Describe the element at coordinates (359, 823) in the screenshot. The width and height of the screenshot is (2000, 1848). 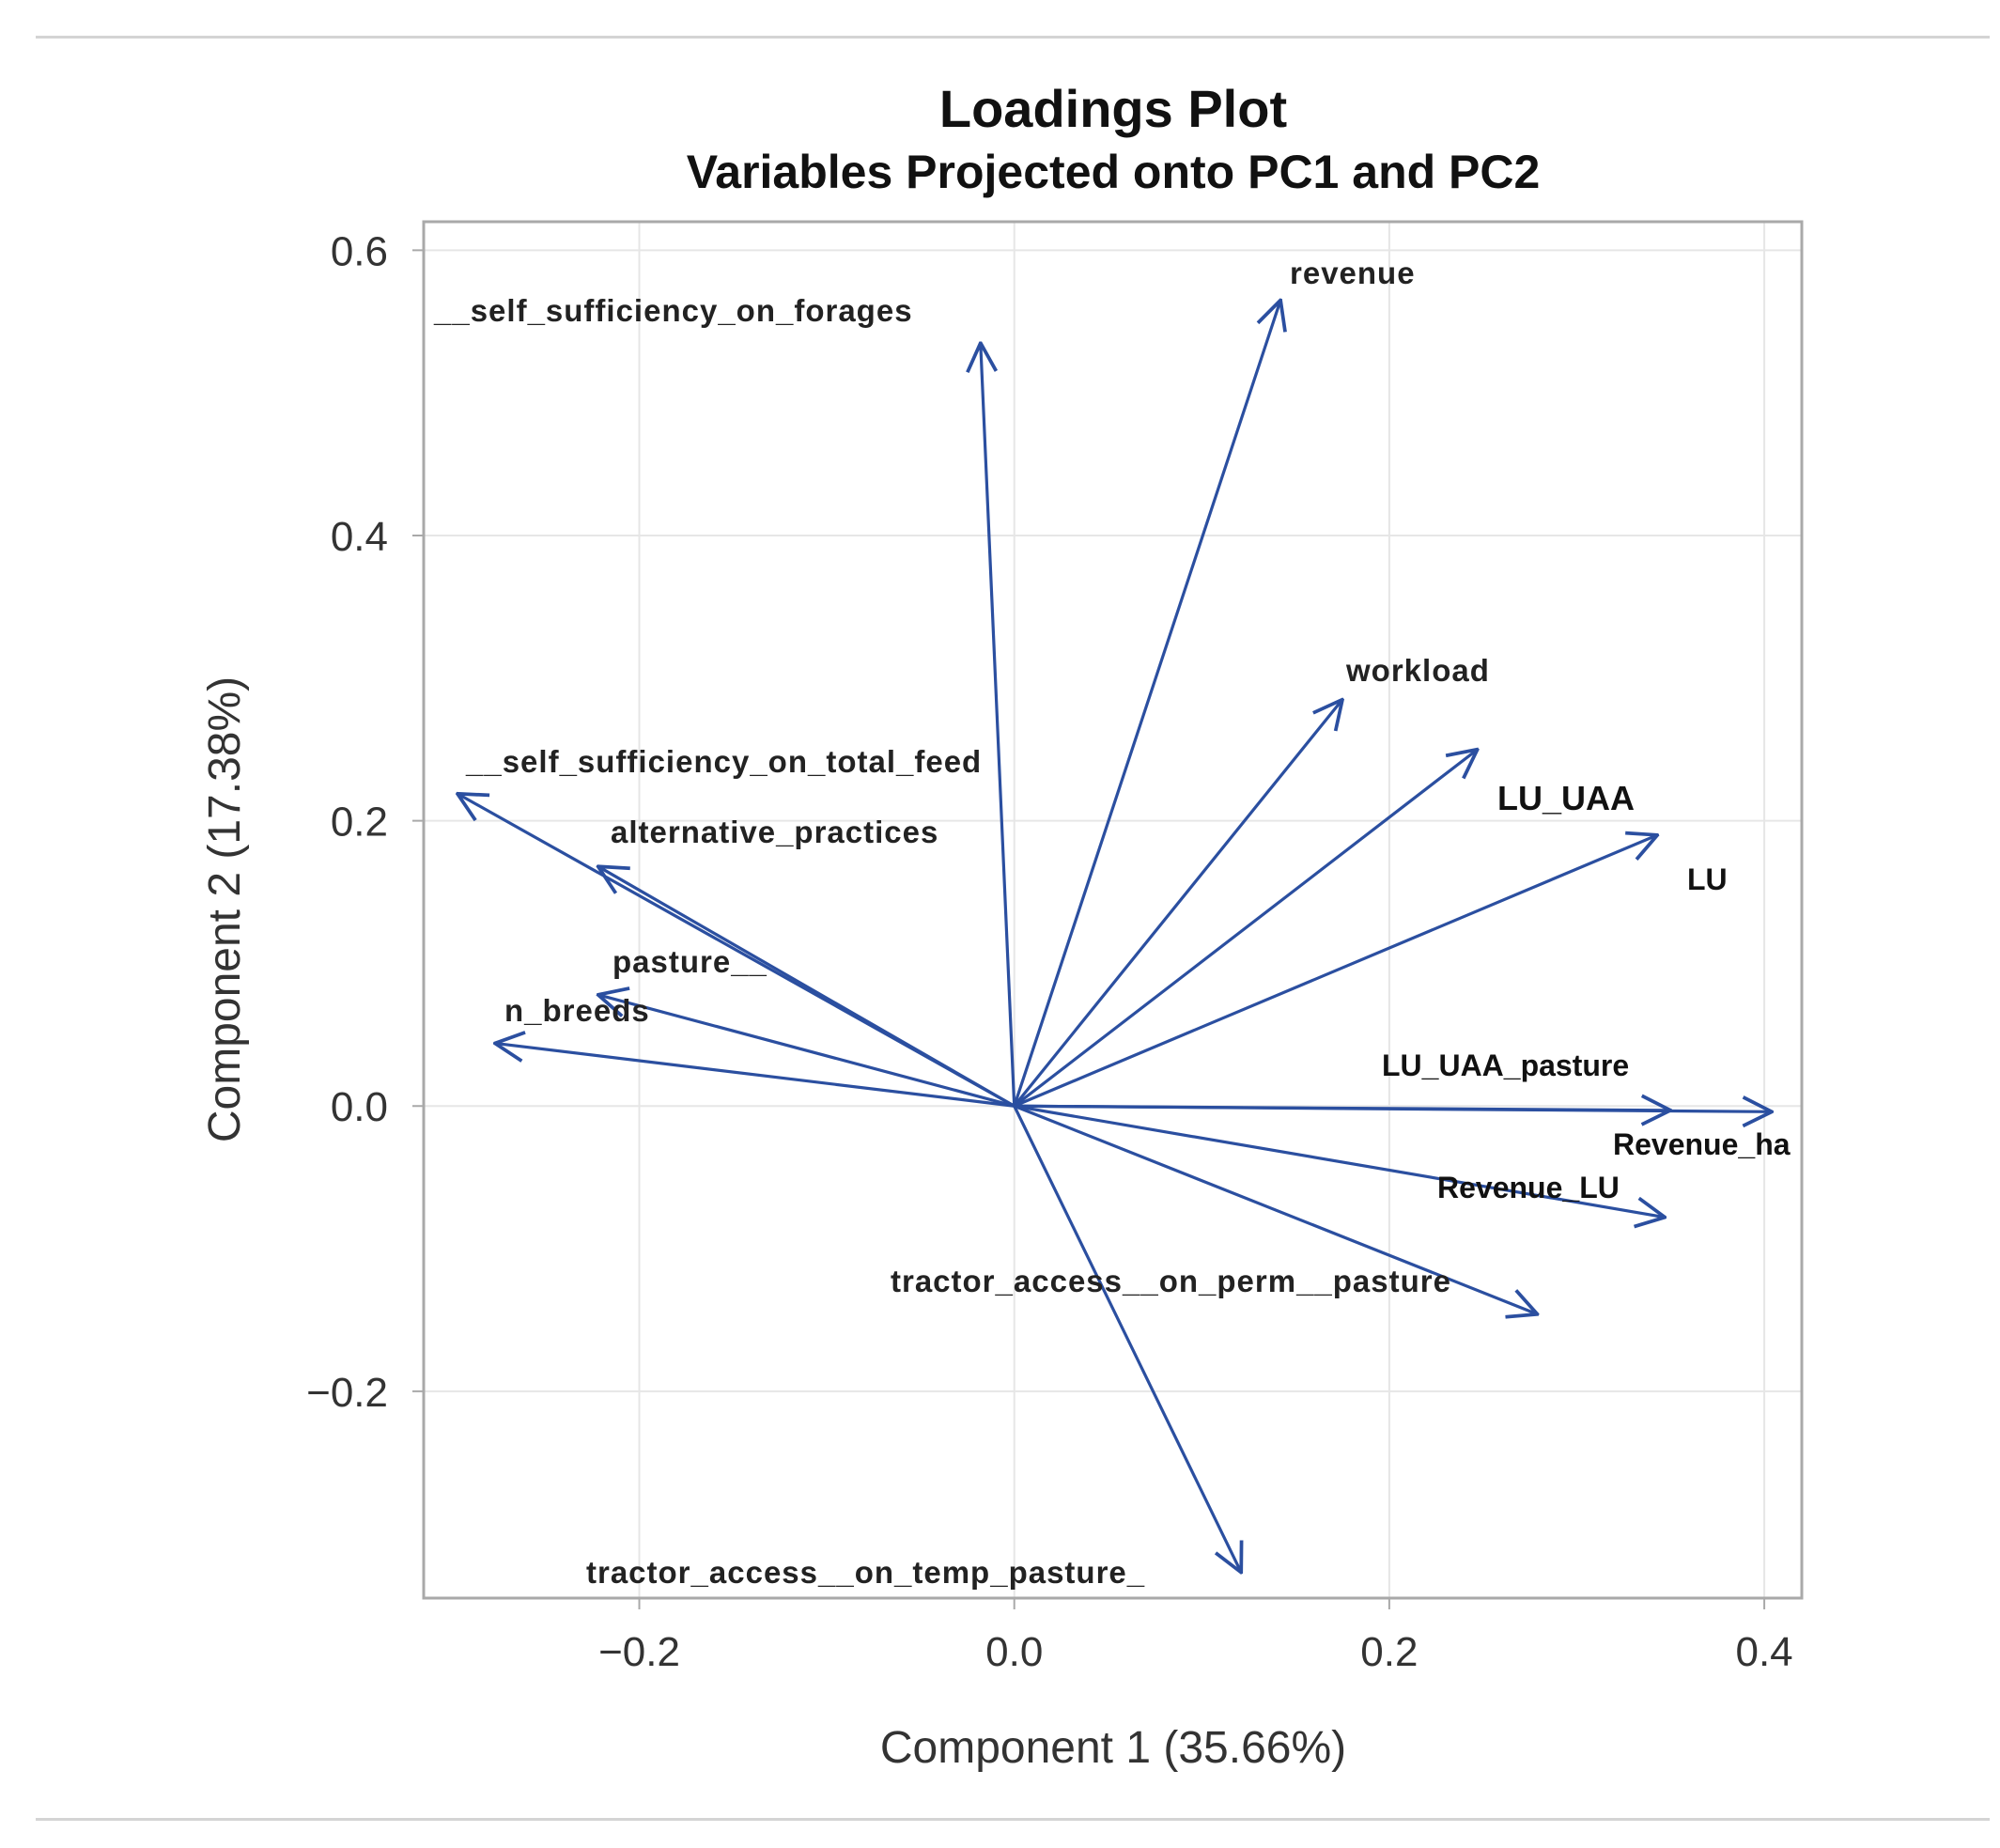
I see `y-tick-label: 0.2` at that location.